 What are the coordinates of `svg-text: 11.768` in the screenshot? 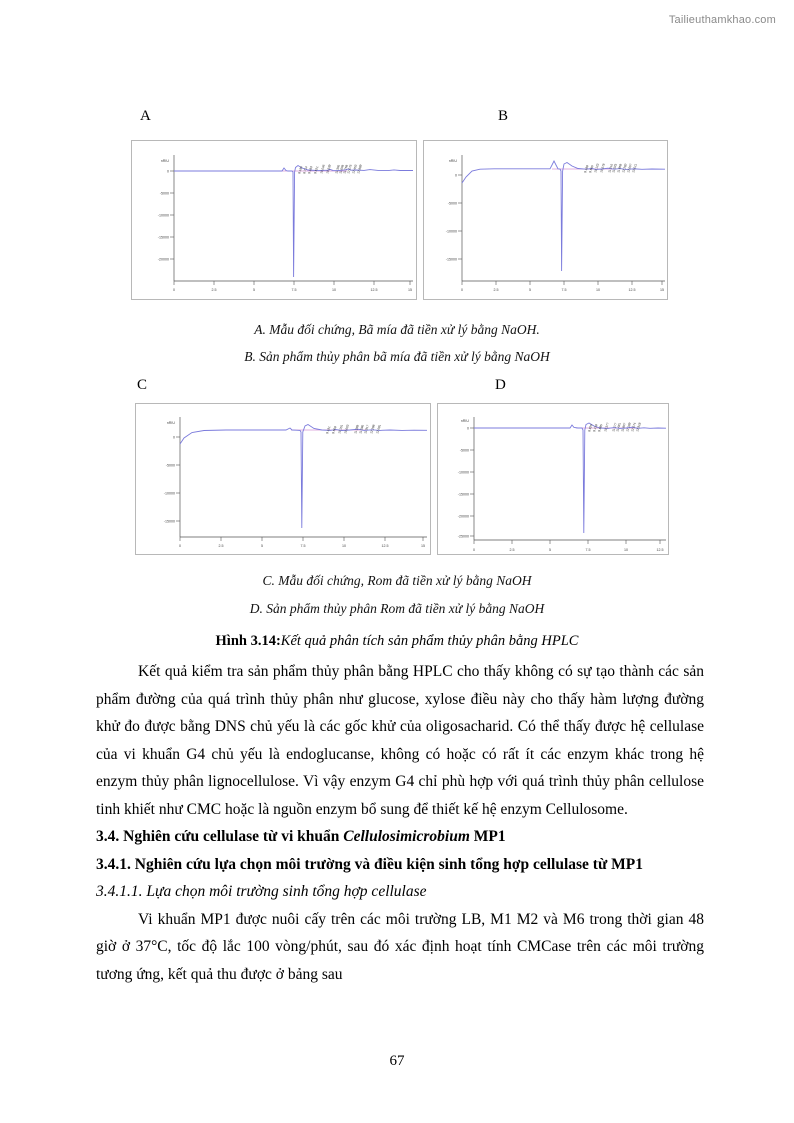 It's located at (345, 169).